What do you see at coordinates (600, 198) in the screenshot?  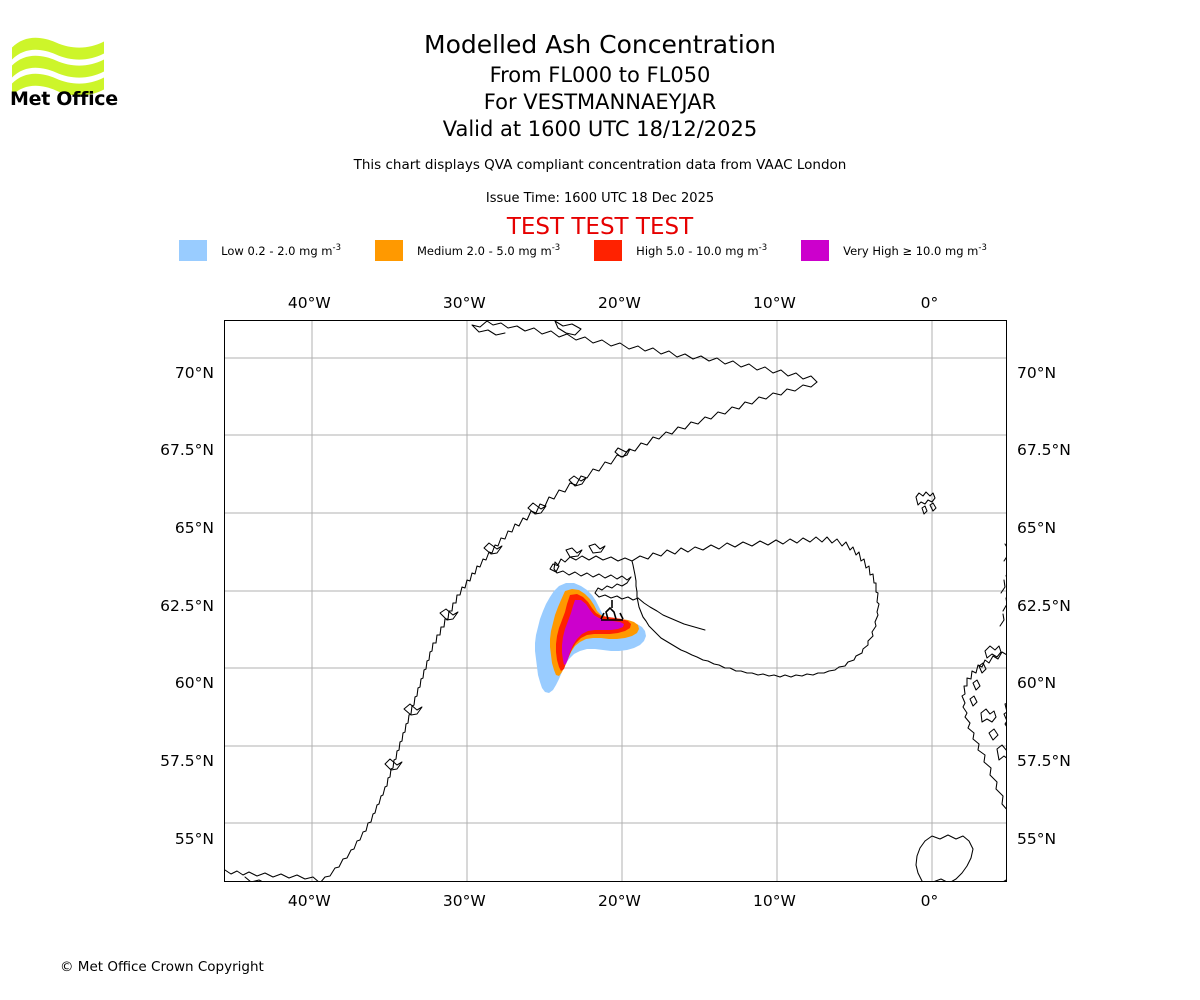 I see `issue-time: Issue Time: 1600 UTC 18 Dec 2025` at bounding box center [600, 198].